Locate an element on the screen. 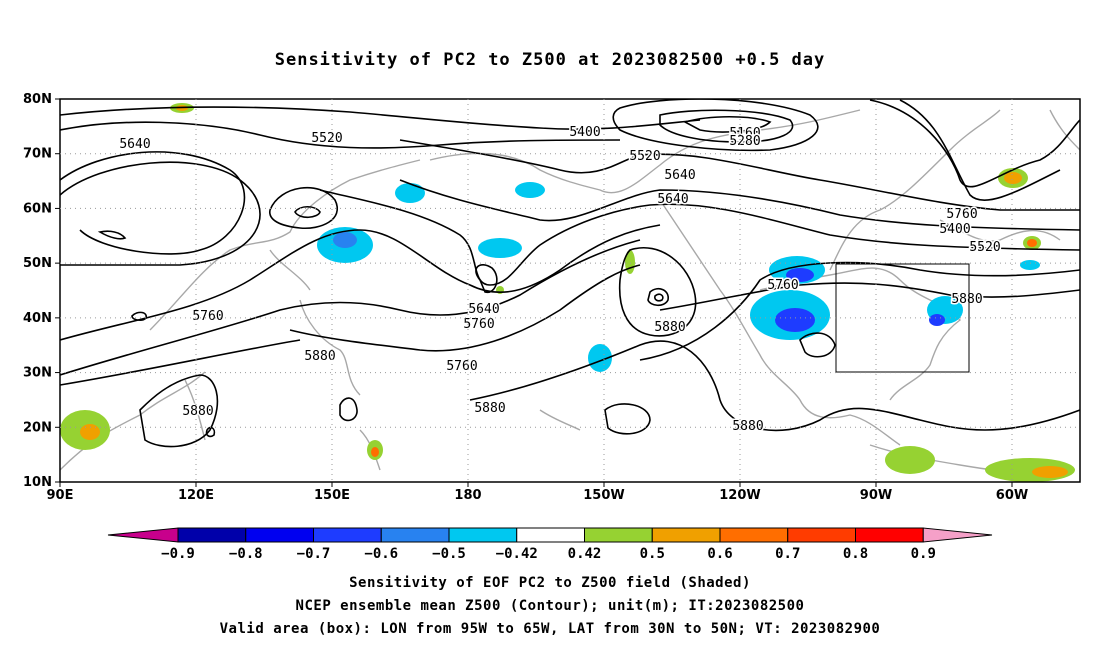  colorbar-tick-label: −0.6 is located at coordinates (381, 554).